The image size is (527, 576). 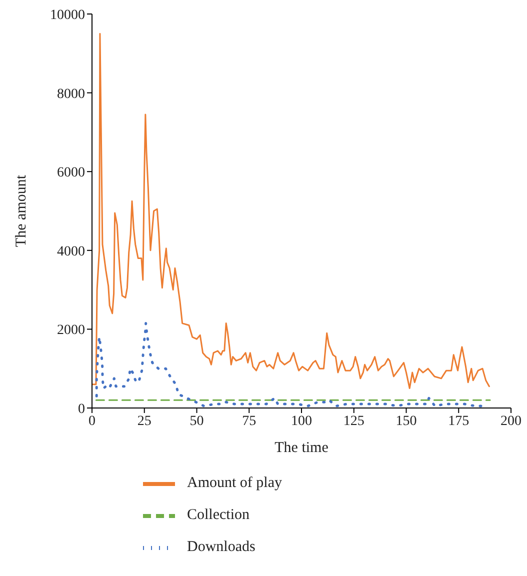 What do you see at coordinates (353, 421) in the screenshot?
I see `x-tick-label: 125` at bounding box center [353, 421].